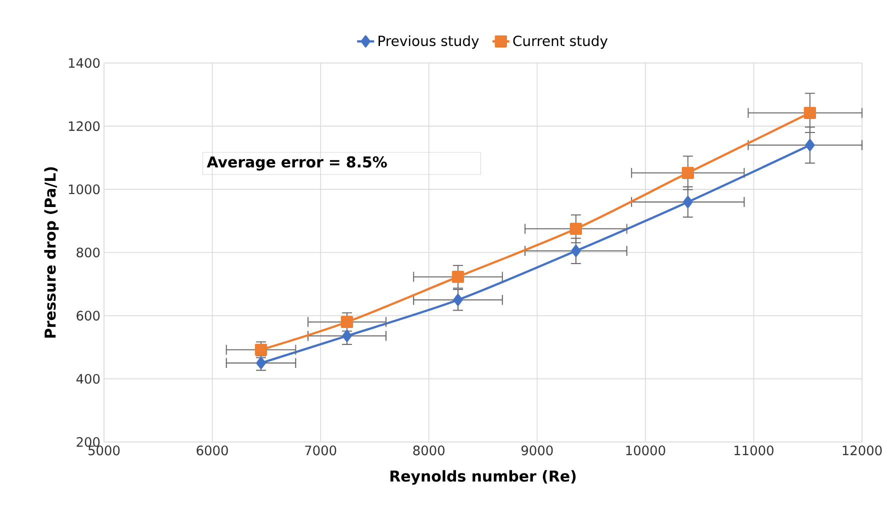  I want to click on y-axis-title: Pressure drop (Pa/L), so click(51, 252).